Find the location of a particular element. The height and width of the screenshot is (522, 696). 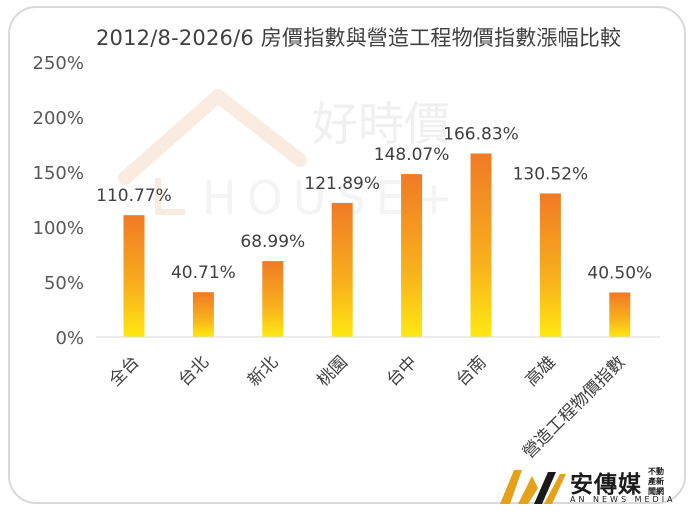

brand-english: AN NEWS MEDIA is located at coordinates (623, 499).